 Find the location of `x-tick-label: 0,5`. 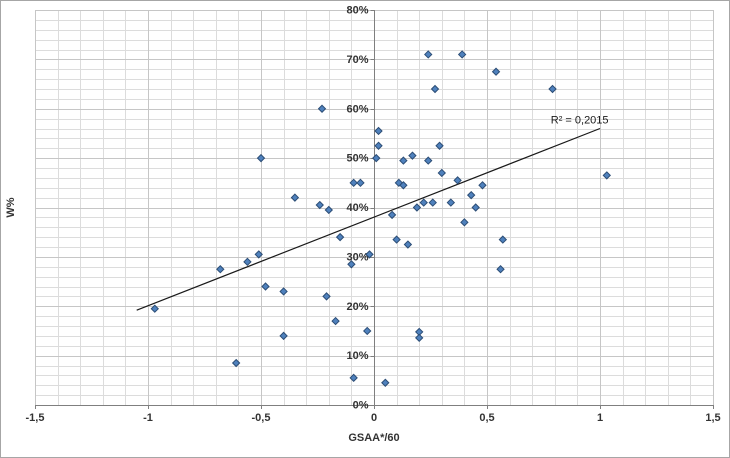

x-tick-label: 0,5 is located at coordinates (486, 418).